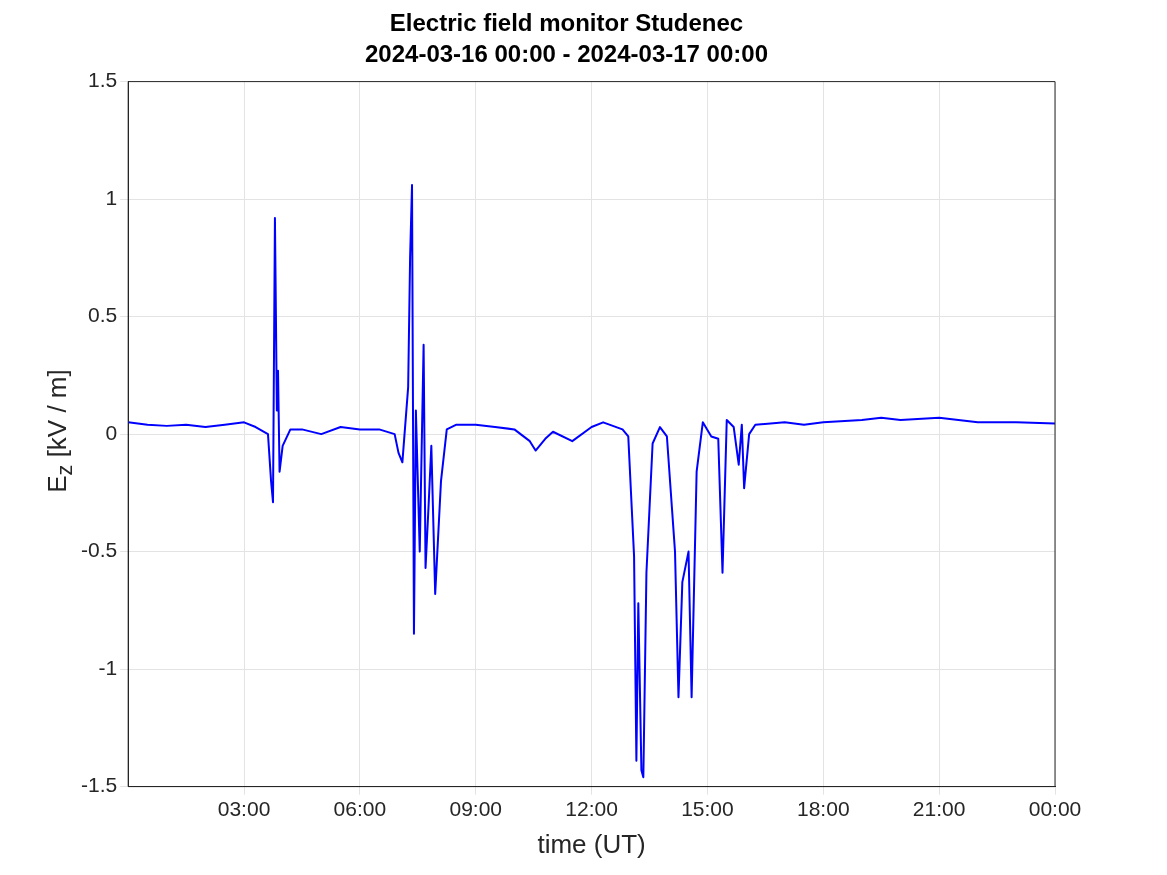  I want to click on x-tick-label: 06:00, so click(360, 808).